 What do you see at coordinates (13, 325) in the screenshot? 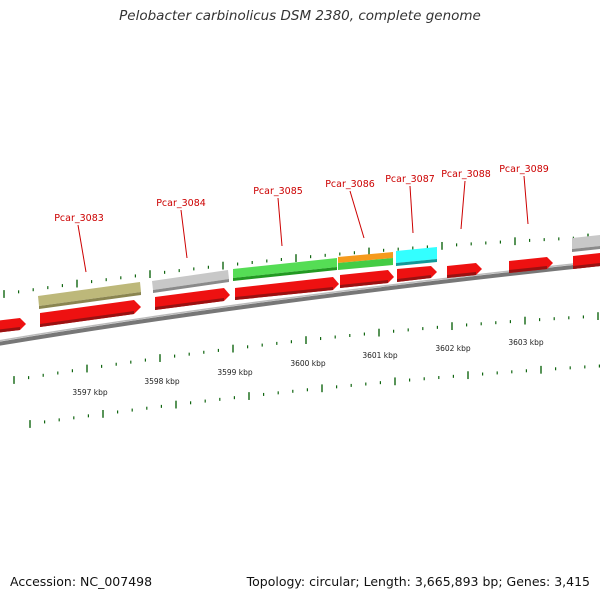
I see `gene-arrow-prev` at bounding box center [13, 325].